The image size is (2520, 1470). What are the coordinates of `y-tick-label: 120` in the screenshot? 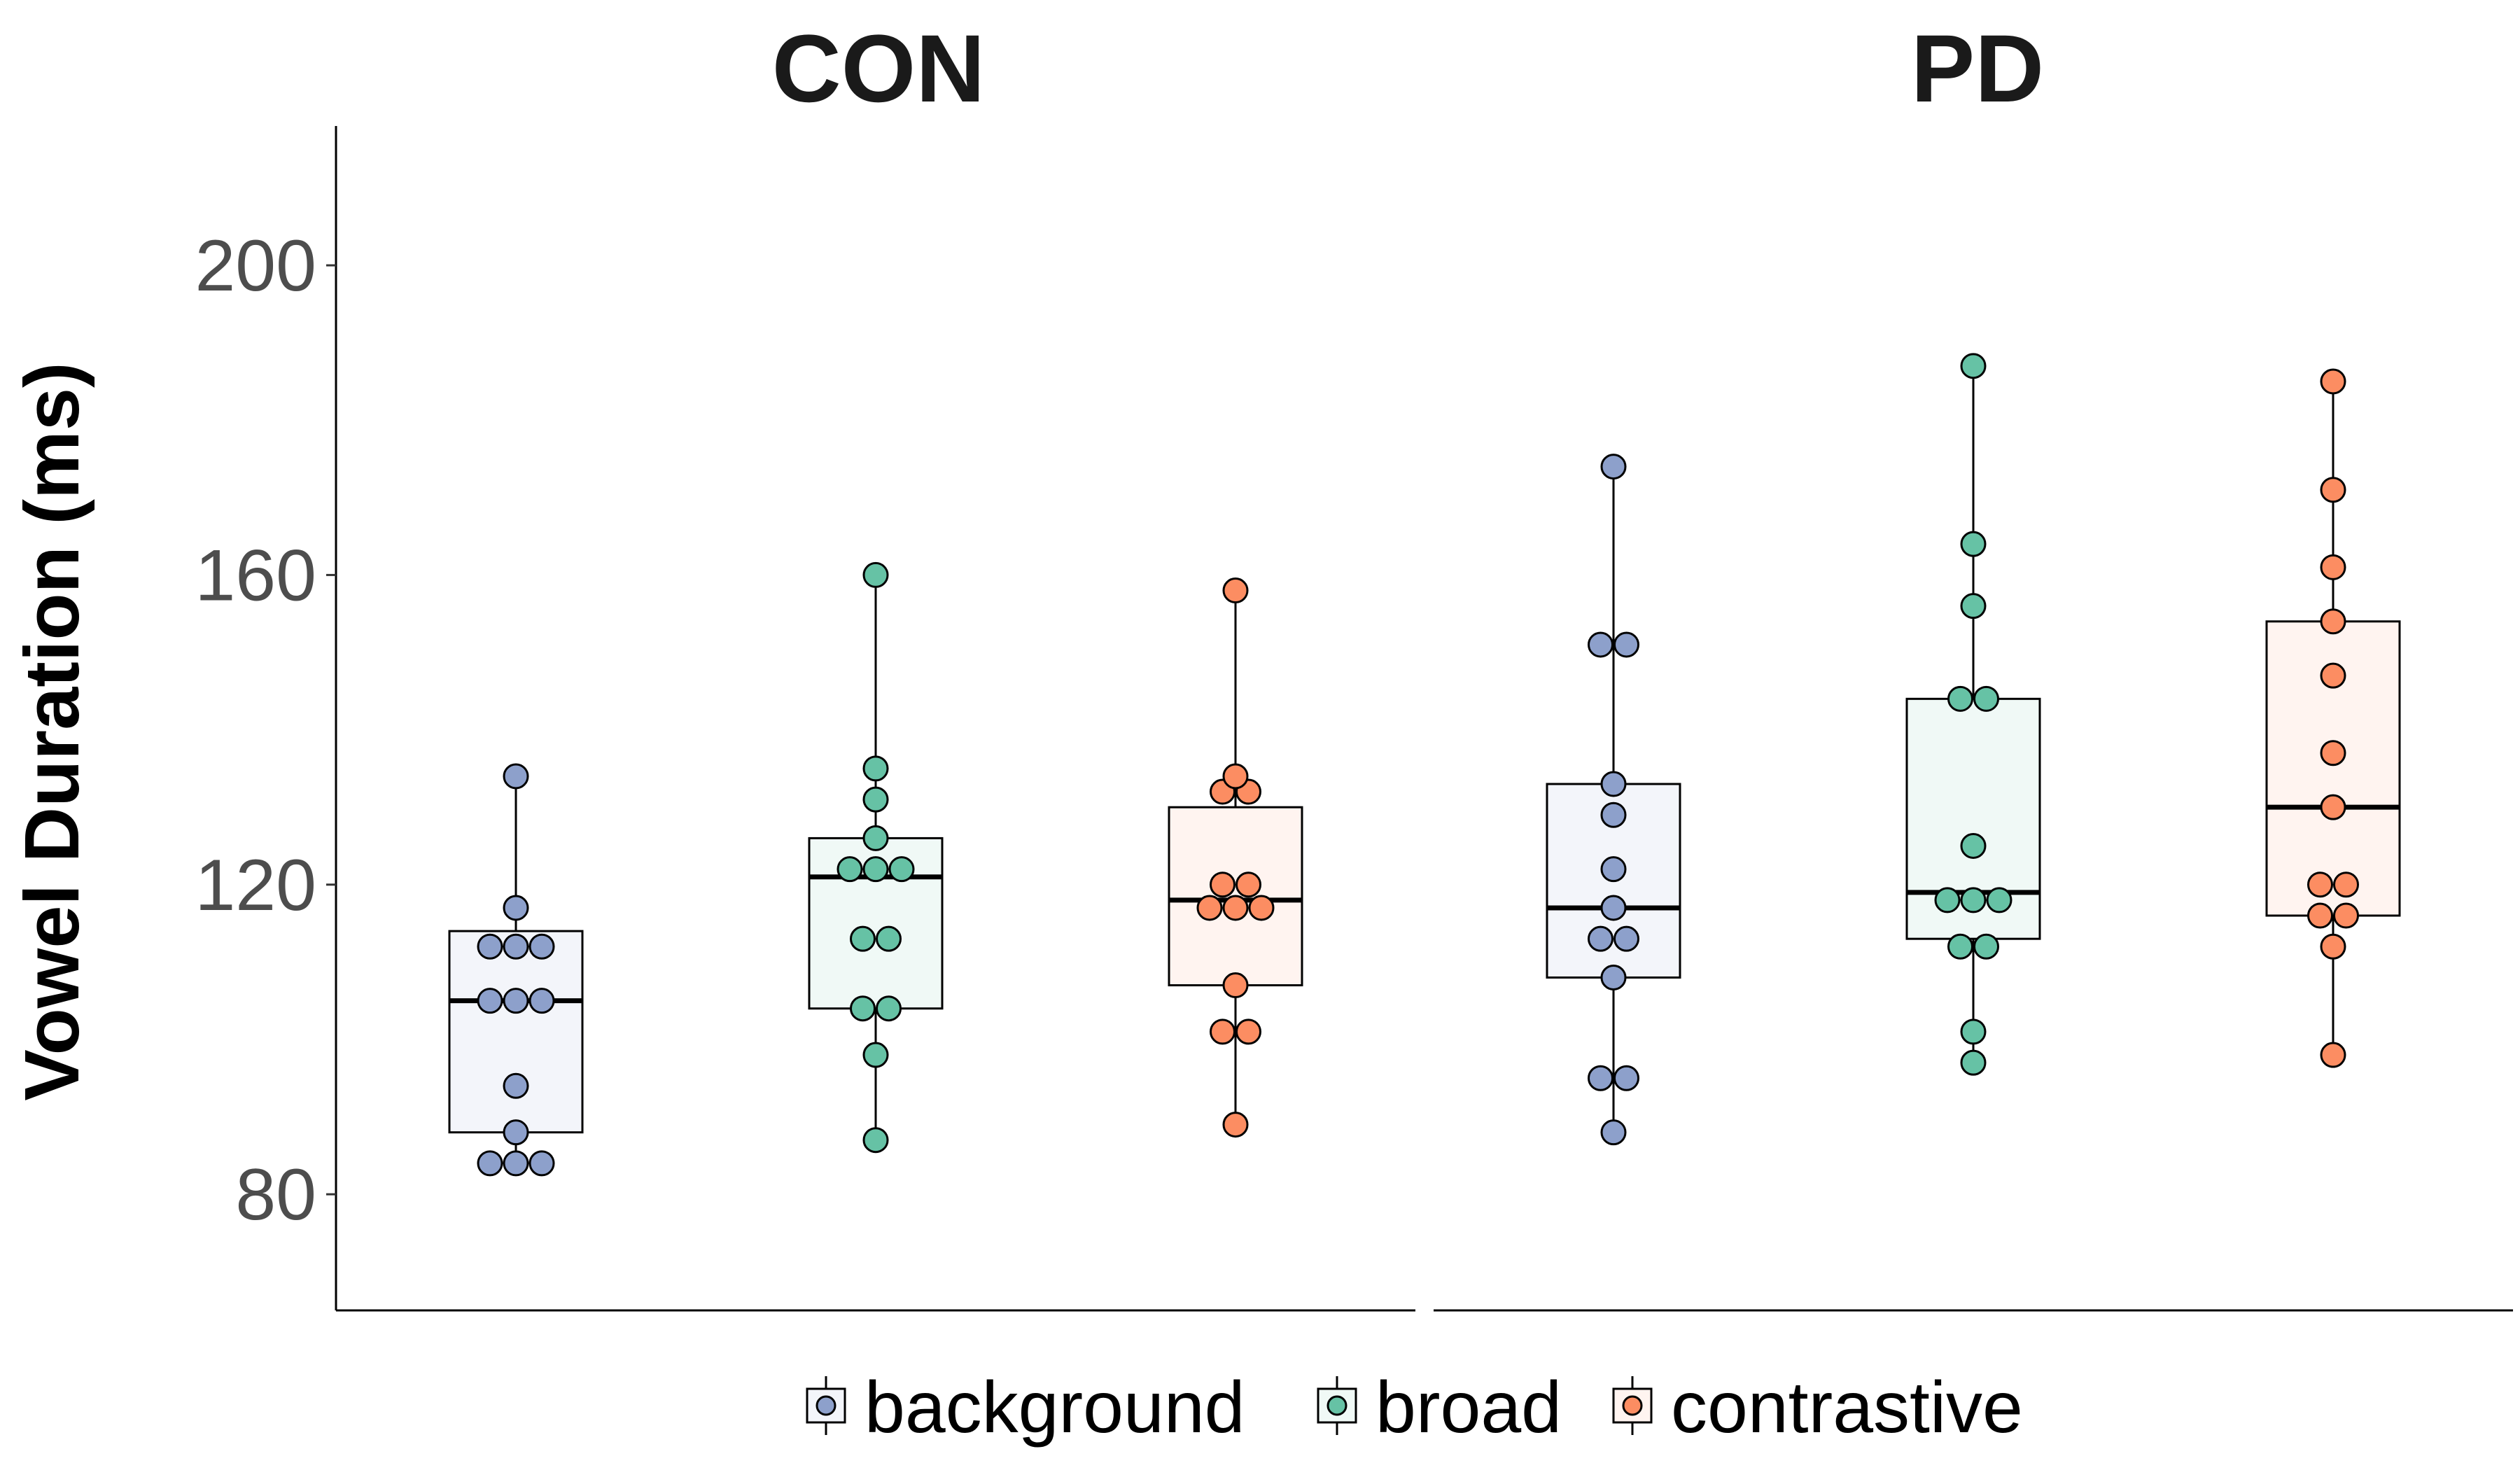 It's located at (255, 885).